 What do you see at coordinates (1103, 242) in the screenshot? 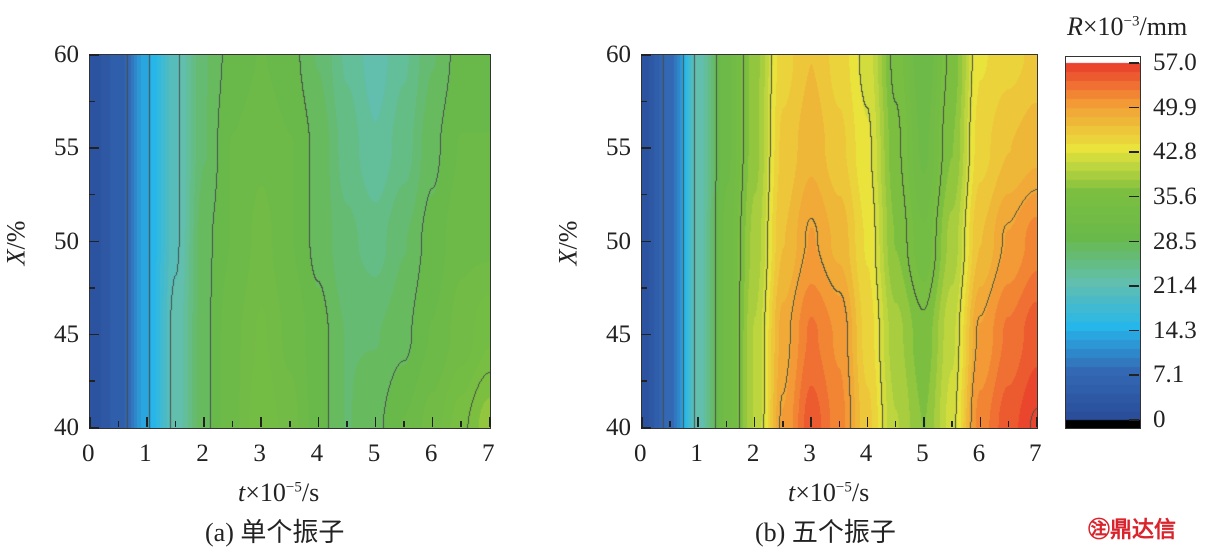
I see `colorbar` at bounding box center [1103, 242].